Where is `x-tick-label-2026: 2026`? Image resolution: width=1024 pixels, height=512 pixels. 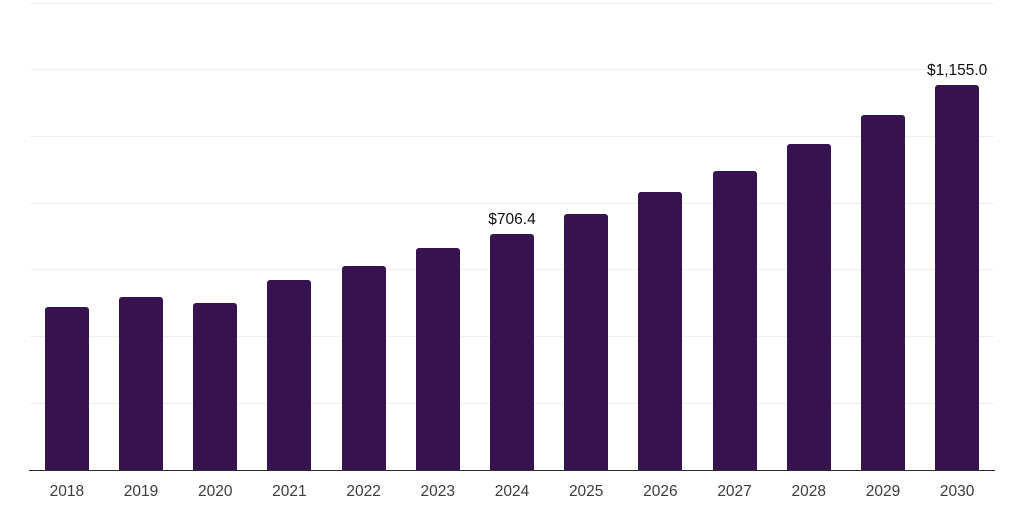 x-tick-label-2026: 2026 is located at coordinates (660, 491).